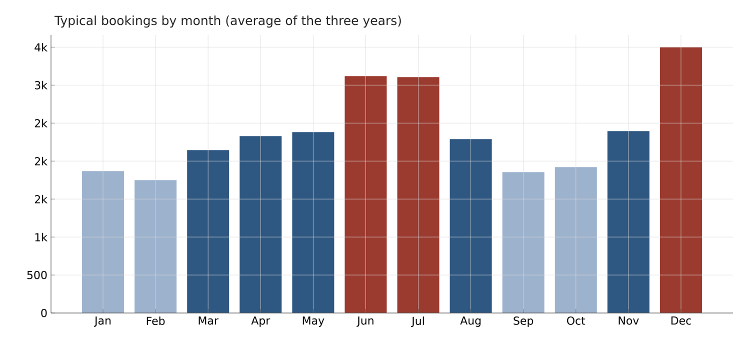  I want to click on x-tick-label: May, so click(313, 321).